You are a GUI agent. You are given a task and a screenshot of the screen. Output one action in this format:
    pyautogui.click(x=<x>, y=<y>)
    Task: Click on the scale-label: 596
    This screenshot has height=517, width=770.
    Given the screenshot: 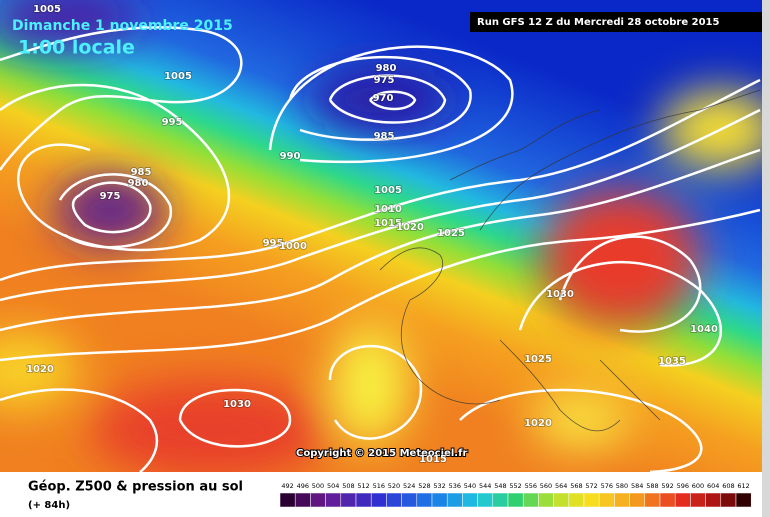 What is the action you would take?
    pyautogui.click(x=683, y=486)
    